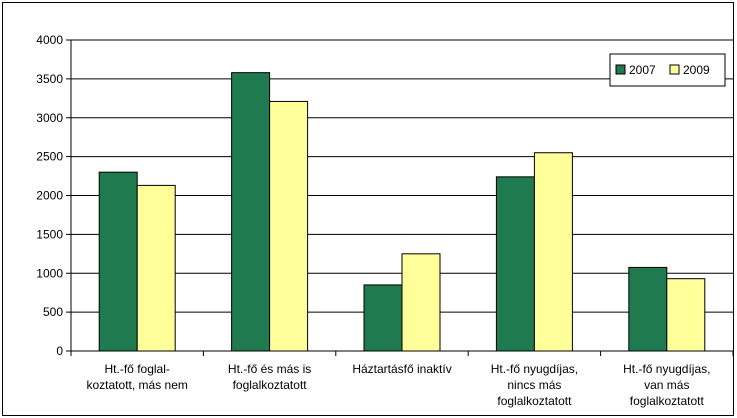 Image resolution: width=737 pixels, height=418 pixels. What do you see at coordinates (49, 273) in the screenshot?
I see `y-tick-label: 1000` at bounding box center [49, 273].